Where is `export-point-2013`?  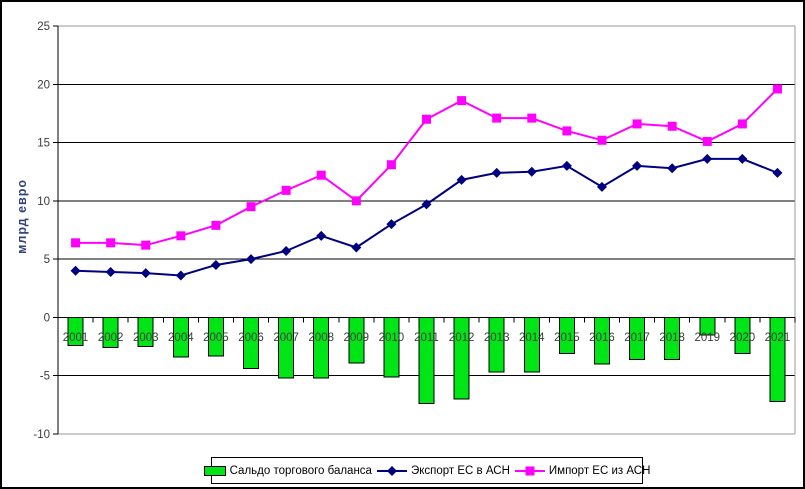
export-point-2013 is located at coordinates (496, 172).